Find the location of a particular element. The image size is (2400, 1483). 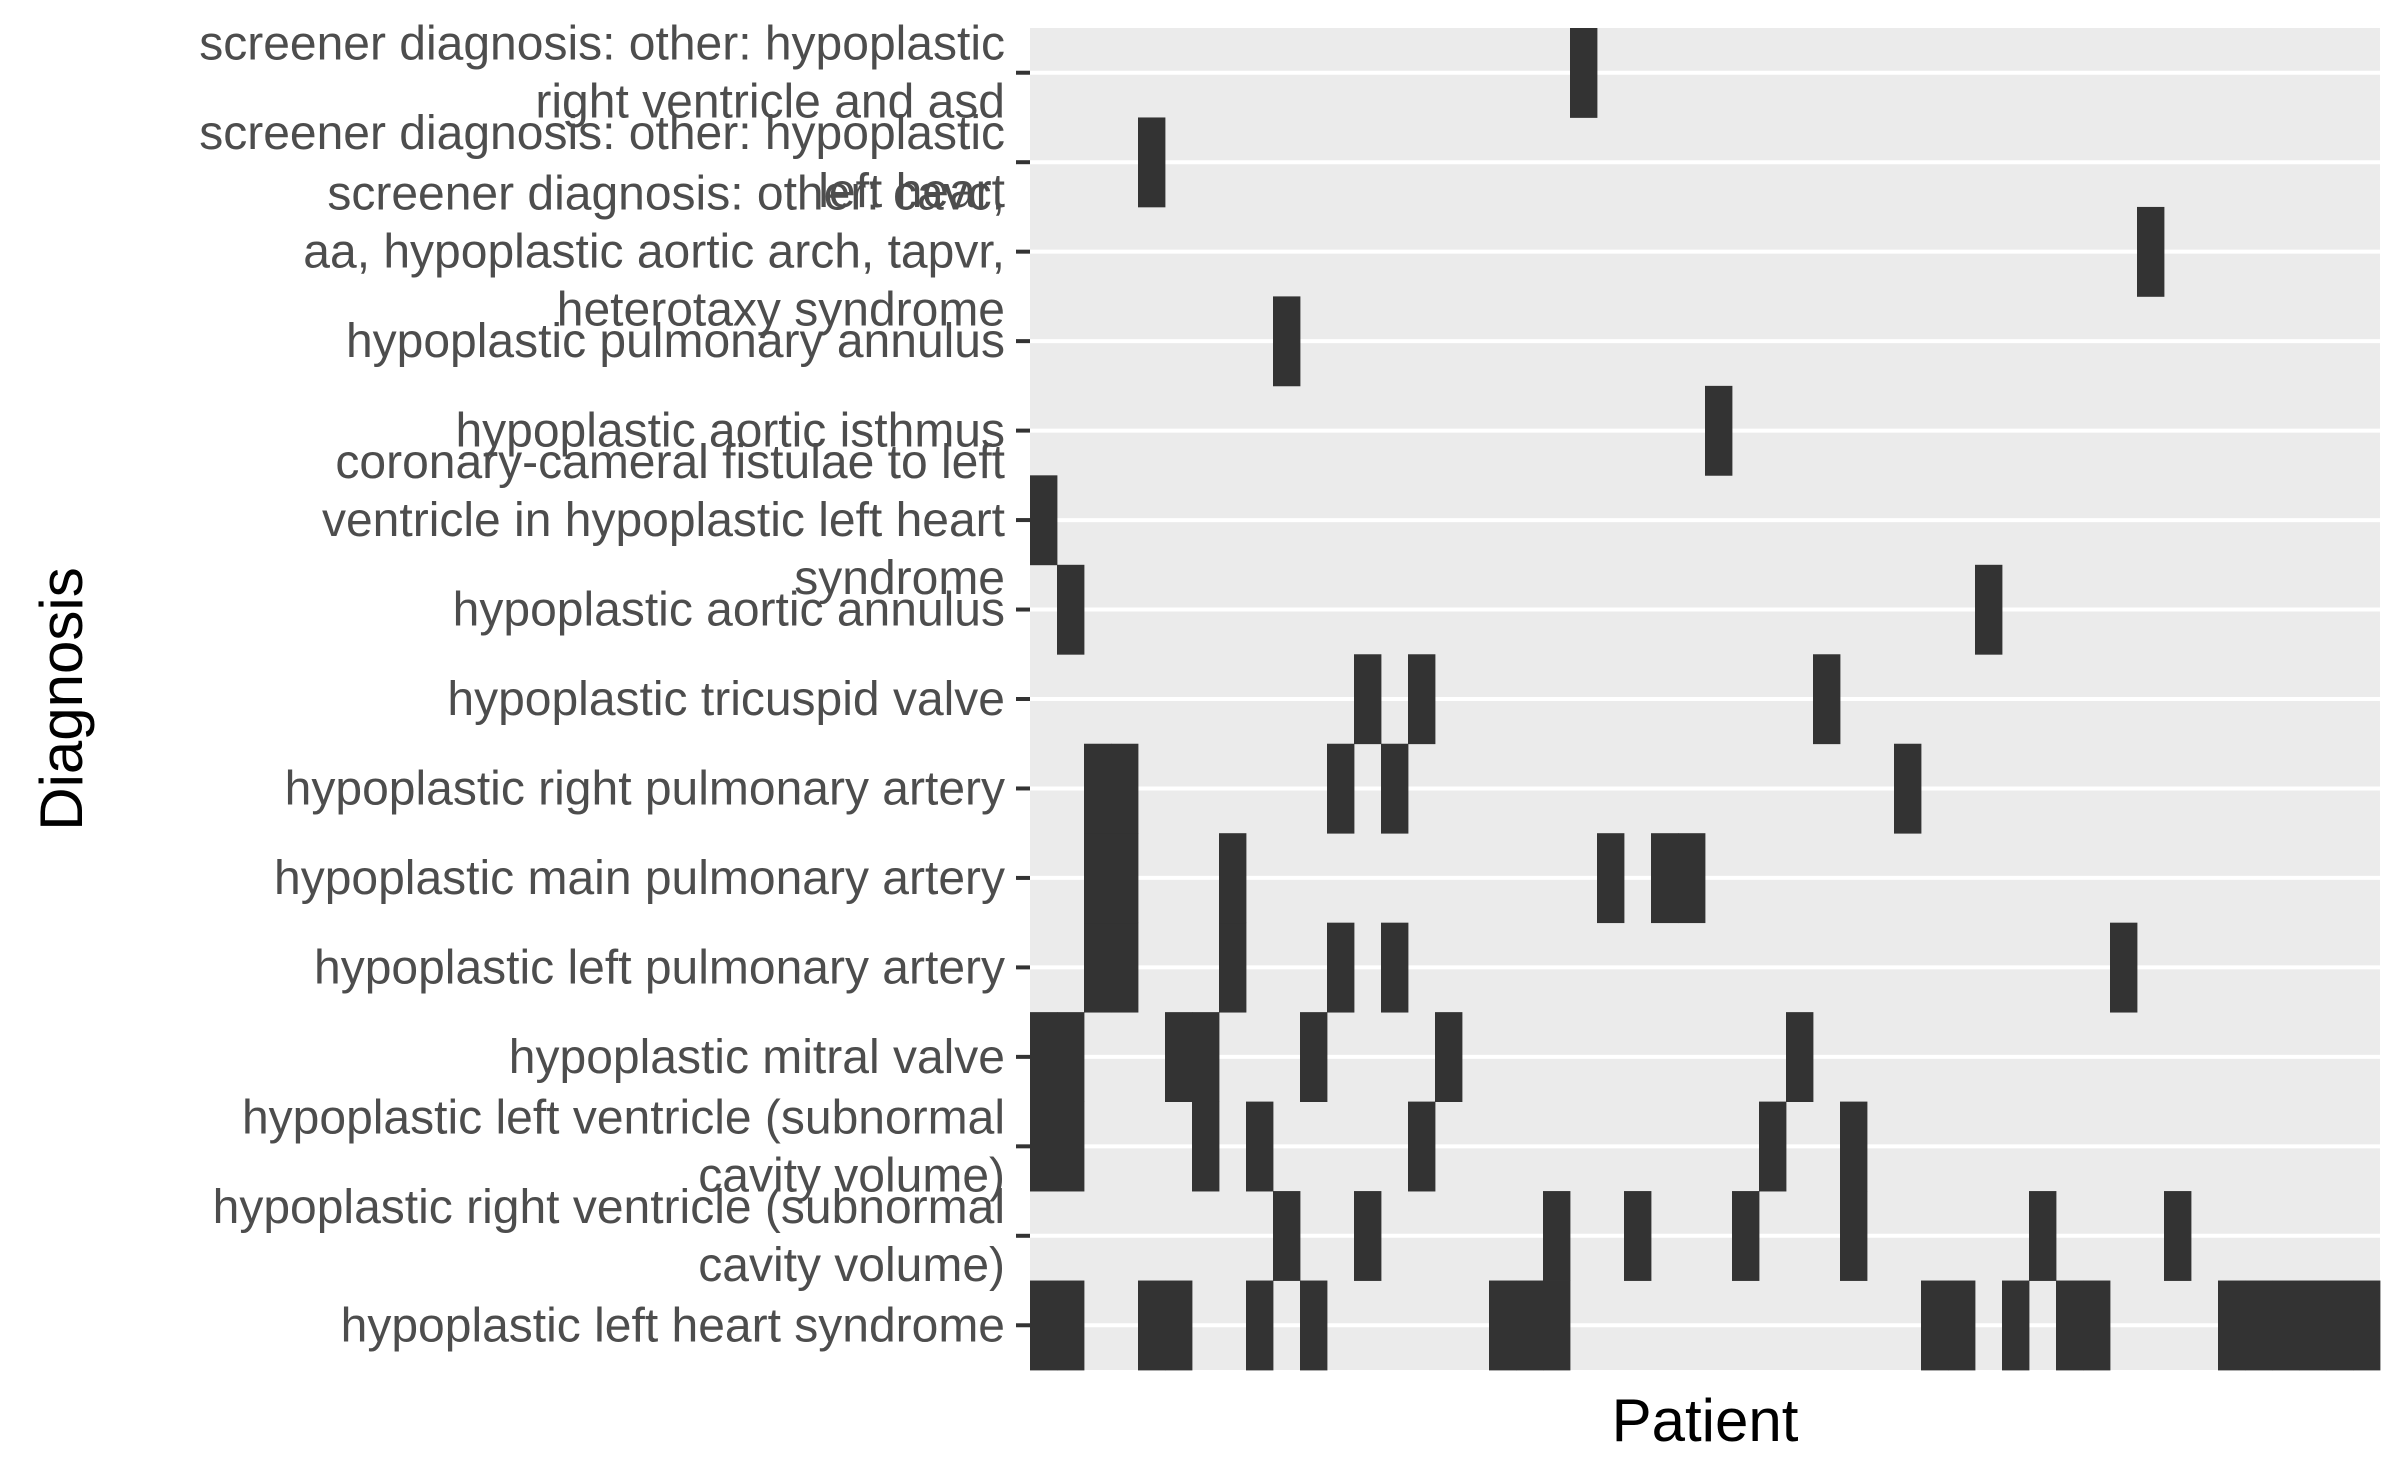

y-tick-label-line: screener diagnosis: other: cavc, is located at coordinates (666, 194).